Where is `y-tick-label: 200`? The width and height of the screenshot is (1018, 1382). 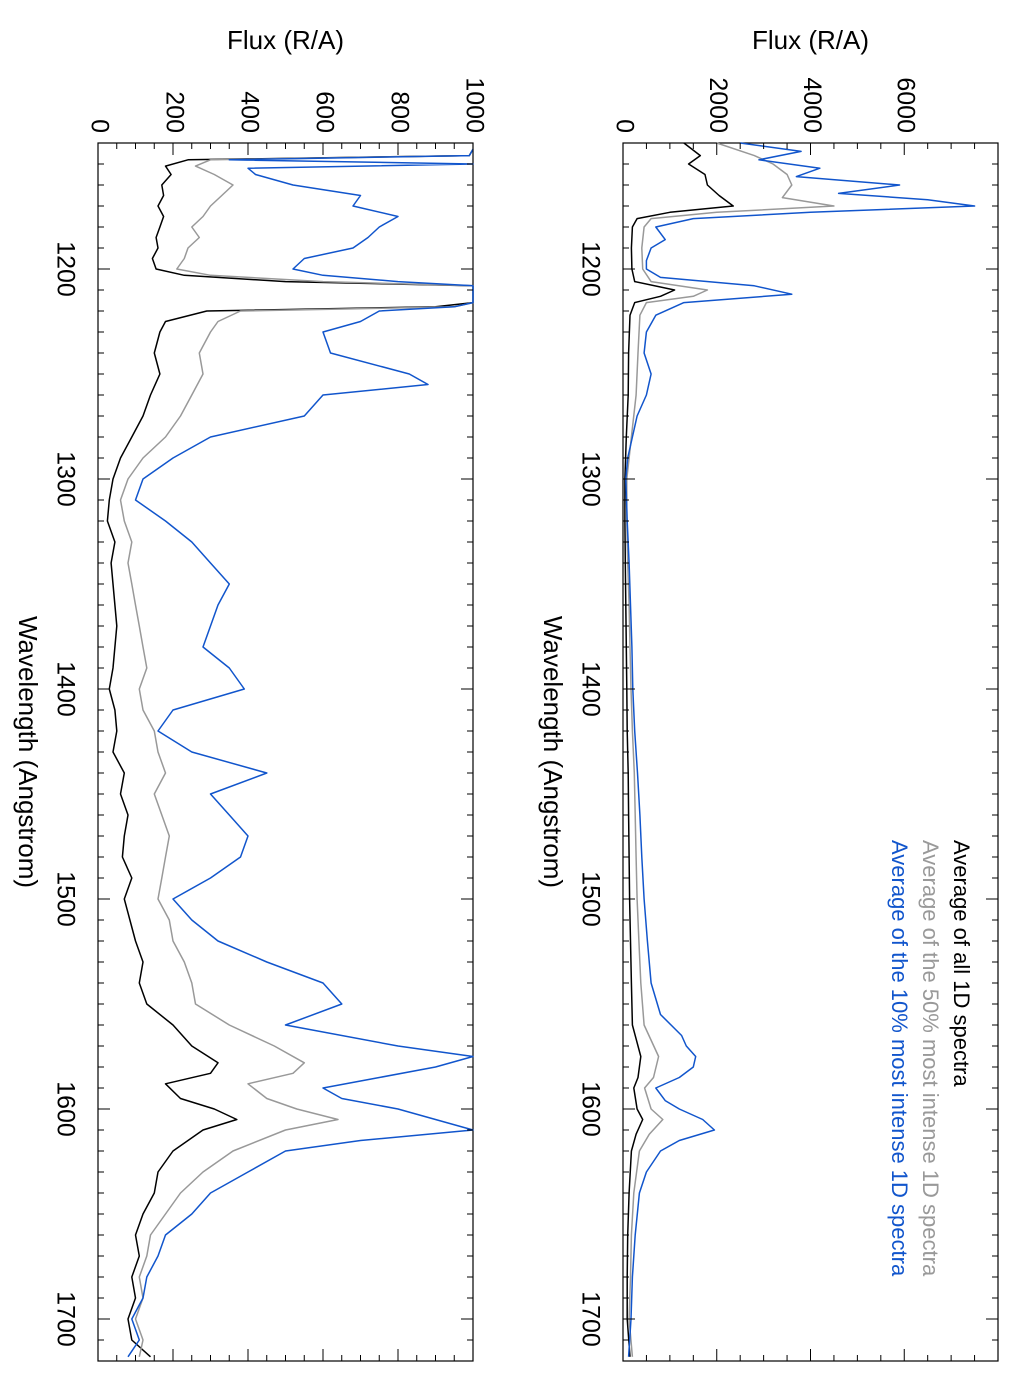
y-tick-label: 200 is located at coordinates (174, 112).